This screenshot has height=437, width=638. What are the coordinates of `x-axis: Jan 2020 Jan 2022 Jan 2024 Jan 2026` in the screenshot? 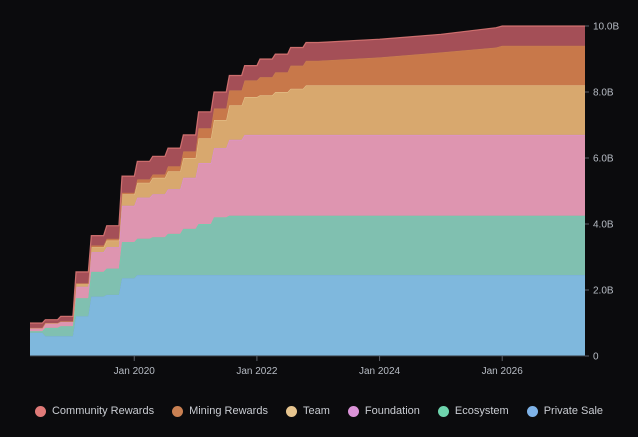 It's located at (307, 366).